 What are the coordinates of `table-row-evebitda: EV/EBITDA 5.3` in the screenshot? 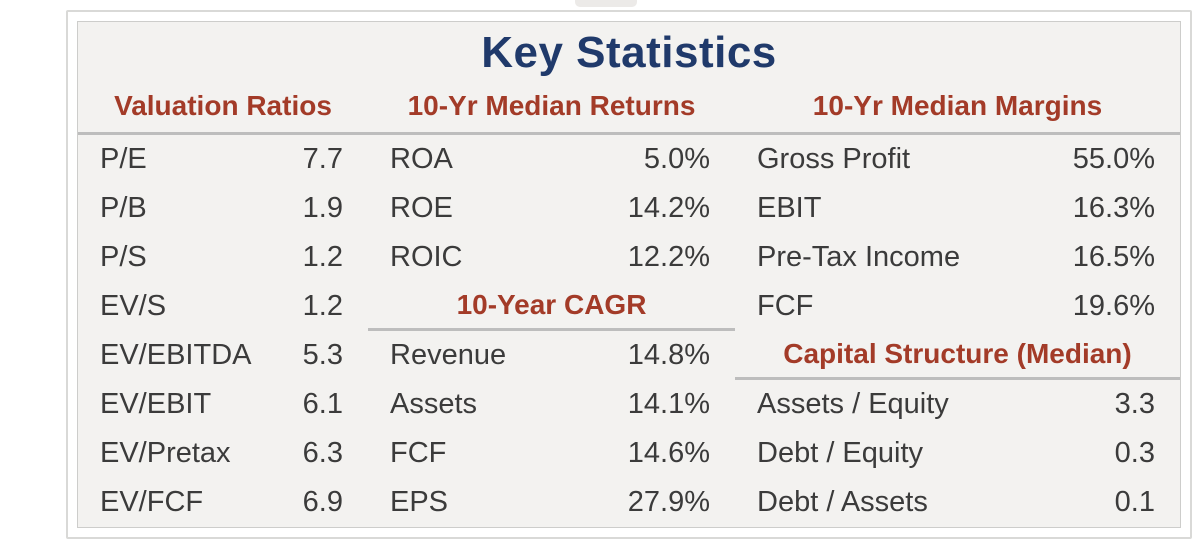 It's located at (223, 355).